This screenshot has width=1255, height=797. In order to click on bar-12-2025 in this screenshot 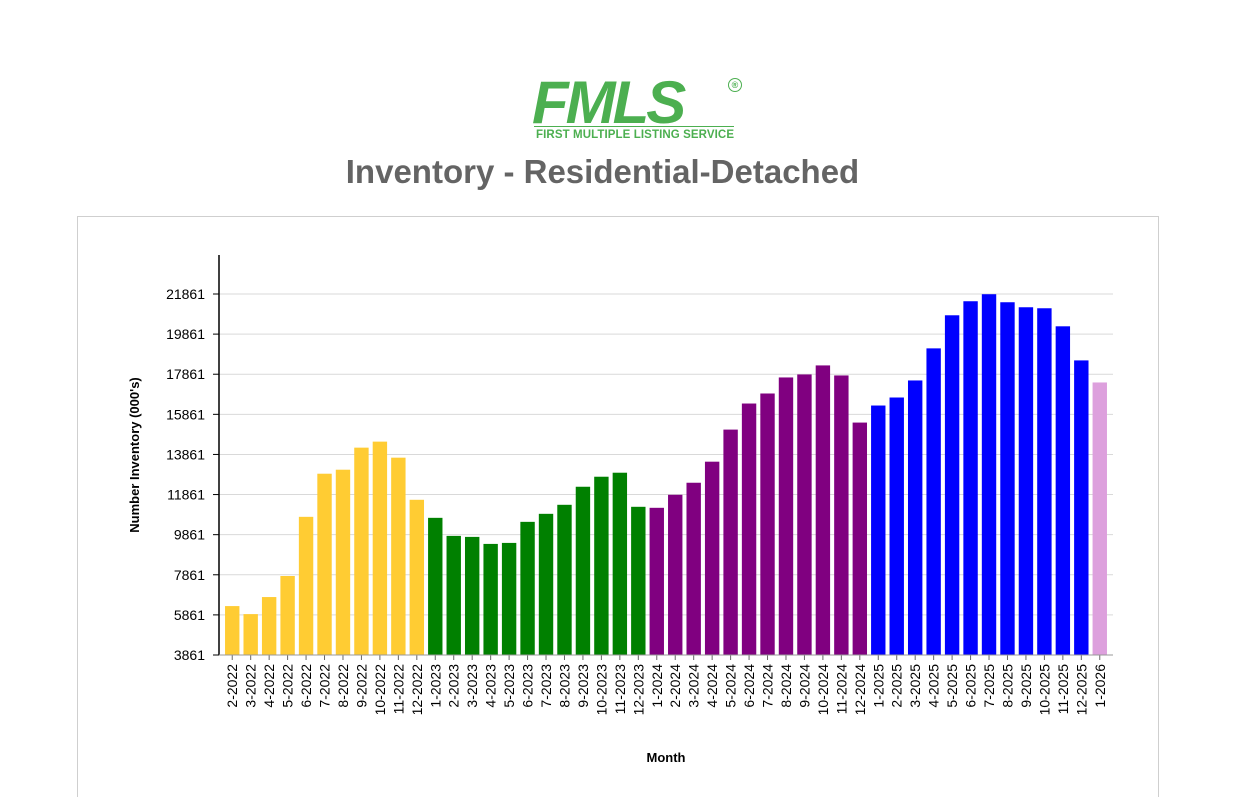, I will do `click(1081, 507)`.